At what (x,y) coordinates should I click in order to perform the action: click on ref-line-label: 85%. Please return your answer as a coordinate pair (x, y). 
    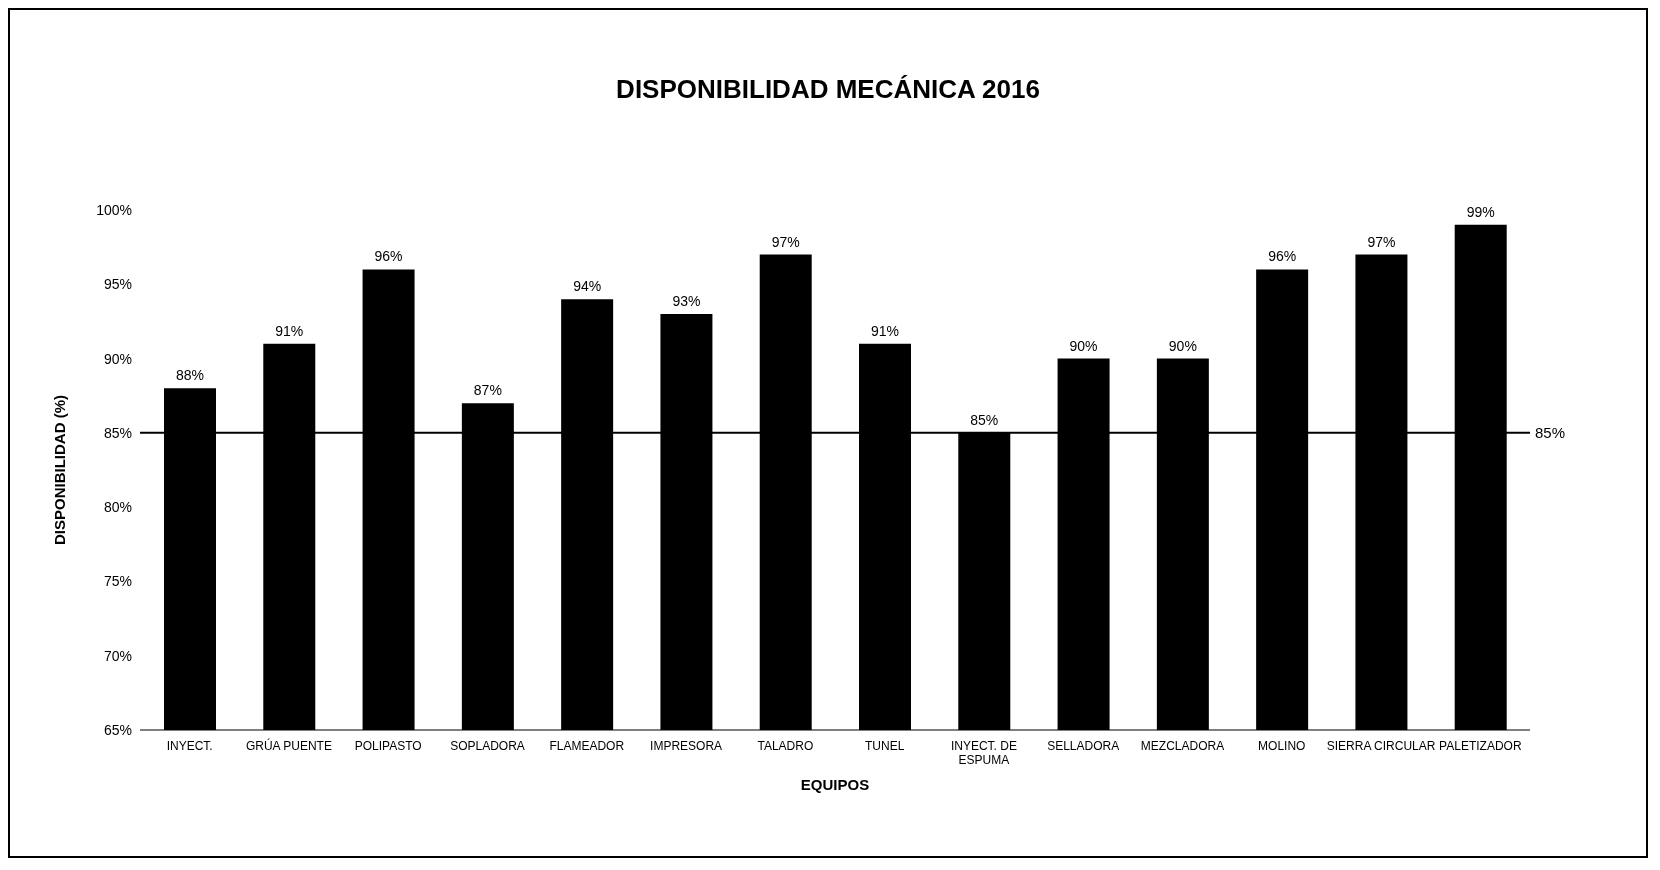
    Looking at the image, I should click on (1550, 433).